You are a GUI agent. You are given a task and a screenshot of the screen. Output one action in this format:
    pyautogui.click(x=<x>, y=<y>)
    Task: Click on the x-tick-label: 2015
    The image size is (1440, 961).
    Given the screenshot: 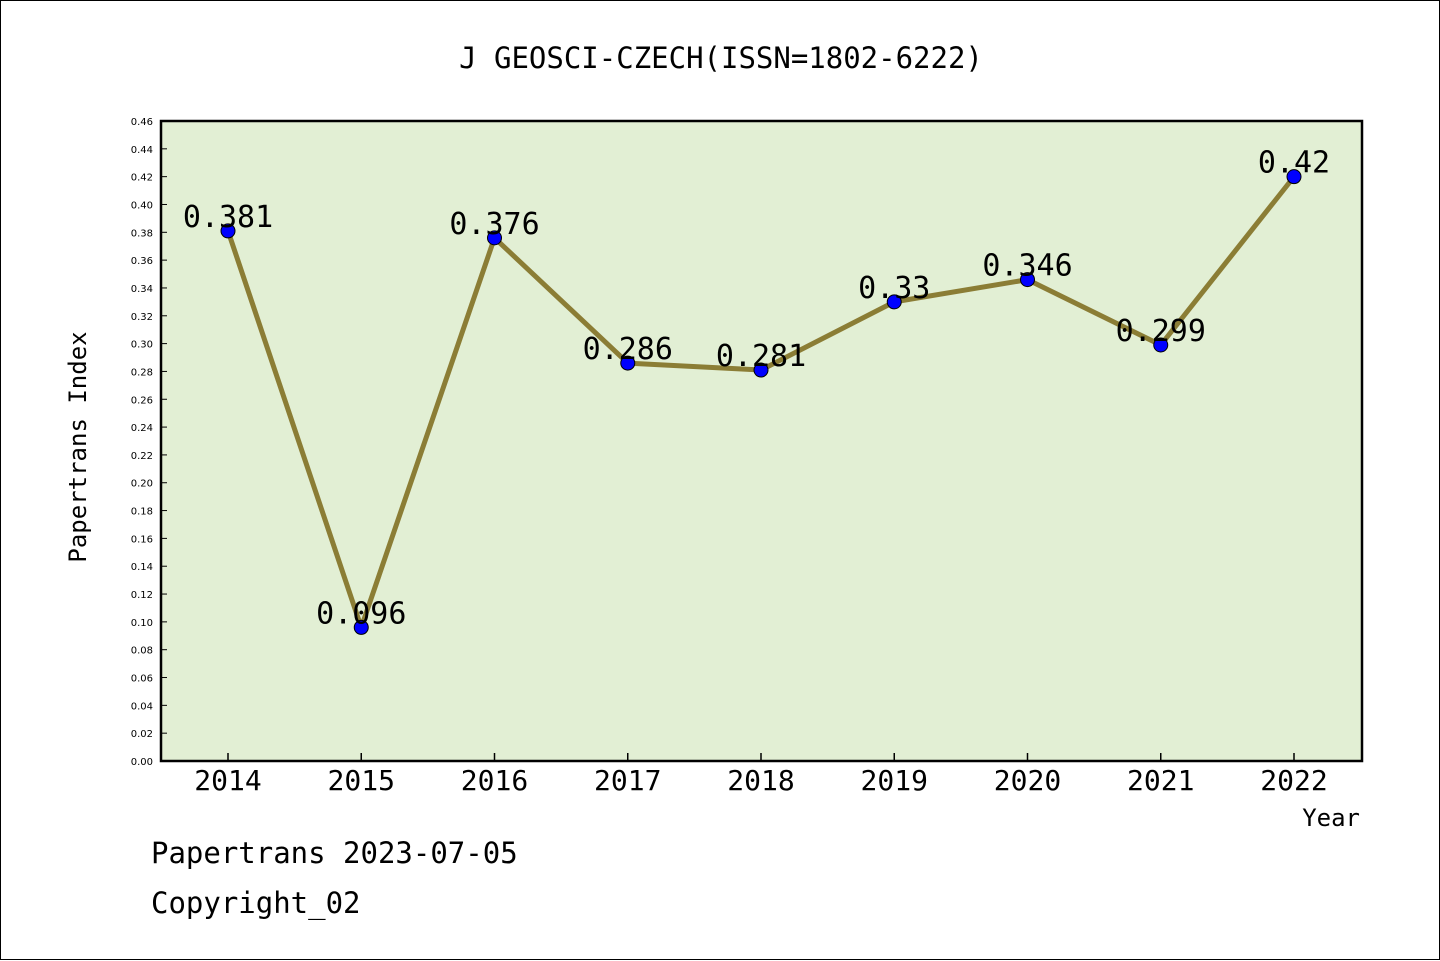 What is the action you would take?
    pyautogui.click(x=361, y=780)
    